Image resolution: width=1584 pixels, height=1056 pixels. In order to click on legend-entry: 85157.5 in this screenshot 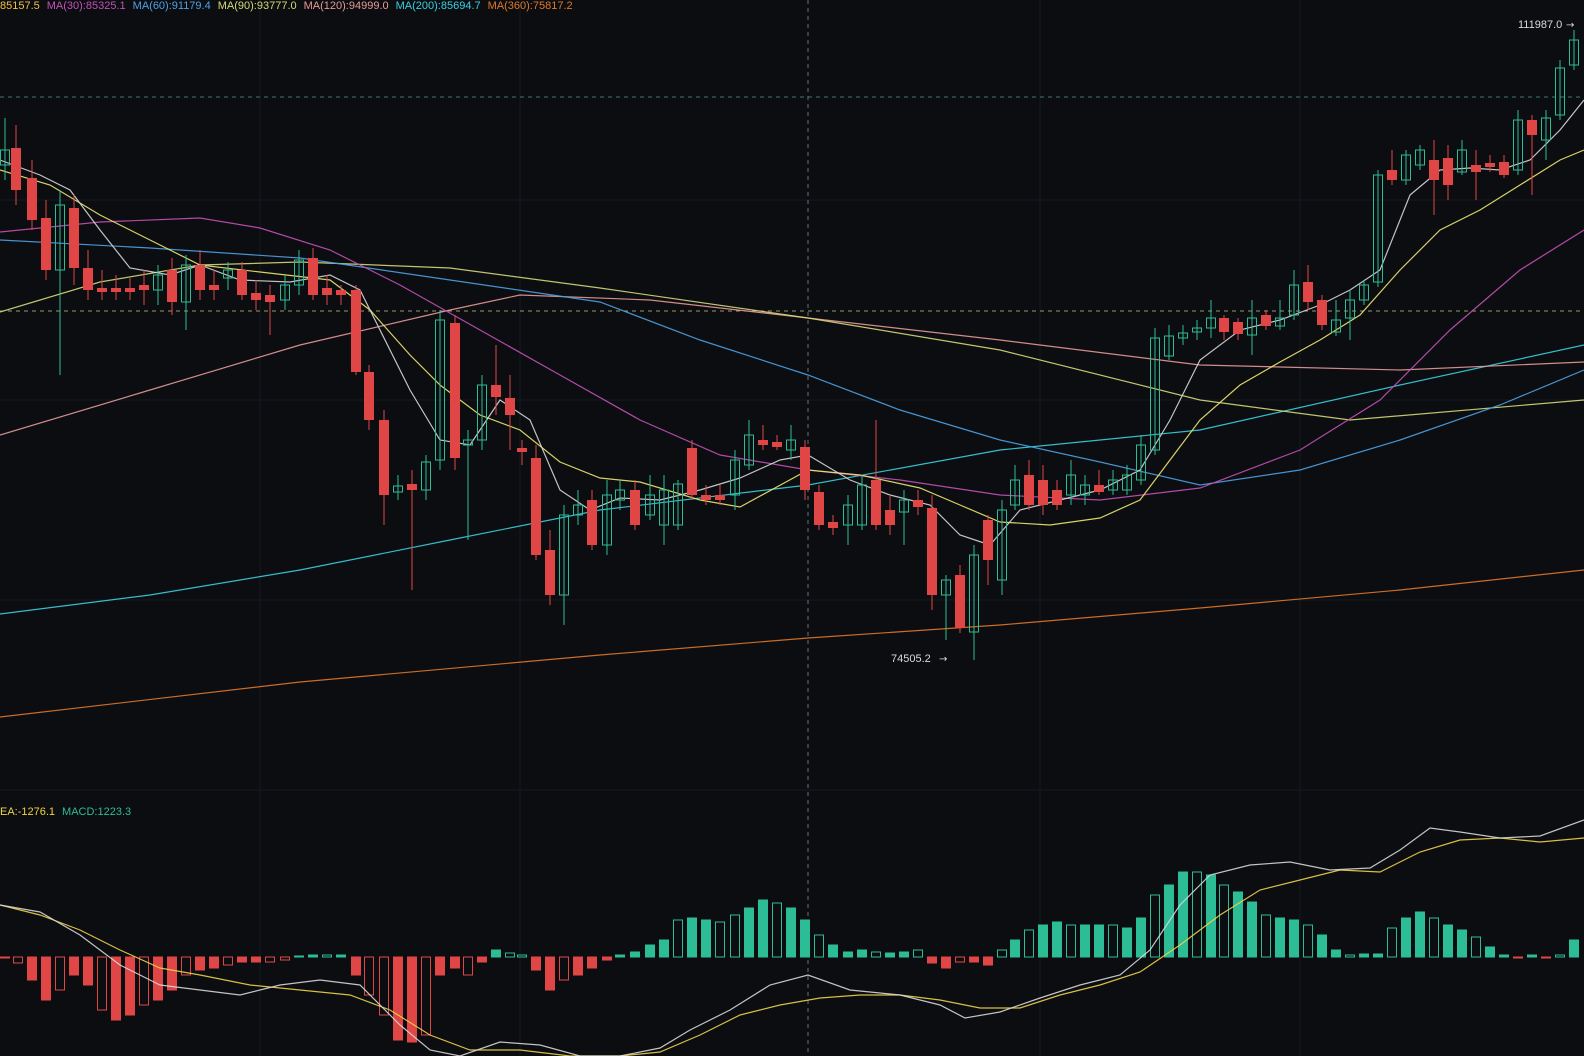, I will do `click(20, 6)`.